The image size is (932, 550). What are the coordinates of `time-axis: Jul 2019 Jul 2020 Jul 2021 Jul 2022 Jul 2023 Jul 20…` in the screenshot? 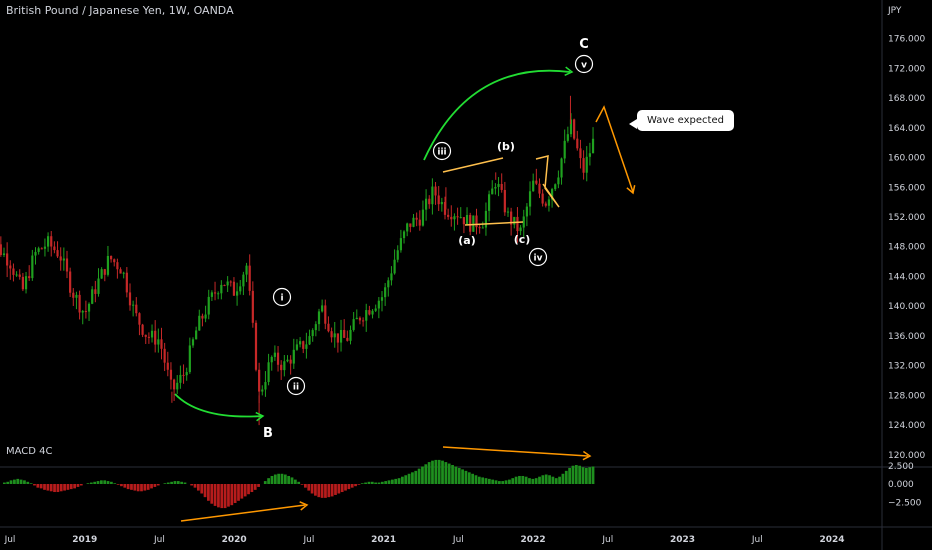 It's located at (424, 540).